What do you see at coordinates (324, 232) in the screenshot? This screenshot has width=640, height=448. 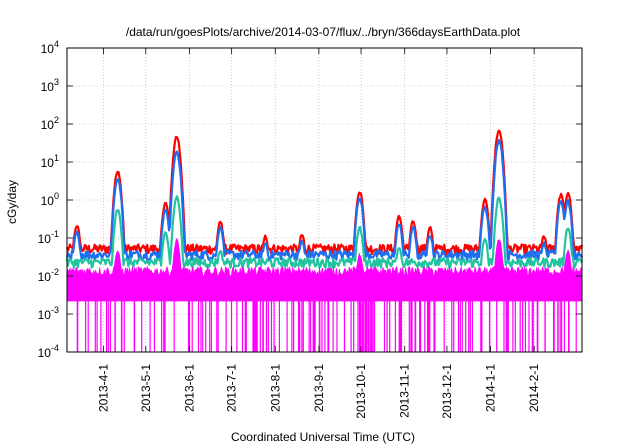 I see `series-line` at bounding box center [324, 232].